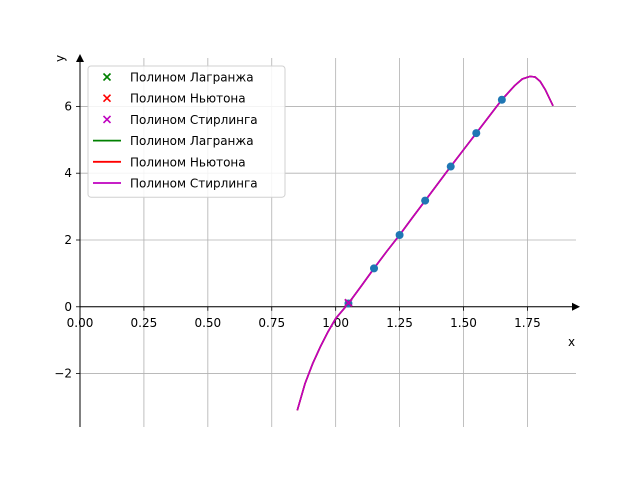 This screenshot has width=640, height=480. Describe the element at coordinates (571, 342) in the screenshot. I see `x-axis-label: x` at that location.